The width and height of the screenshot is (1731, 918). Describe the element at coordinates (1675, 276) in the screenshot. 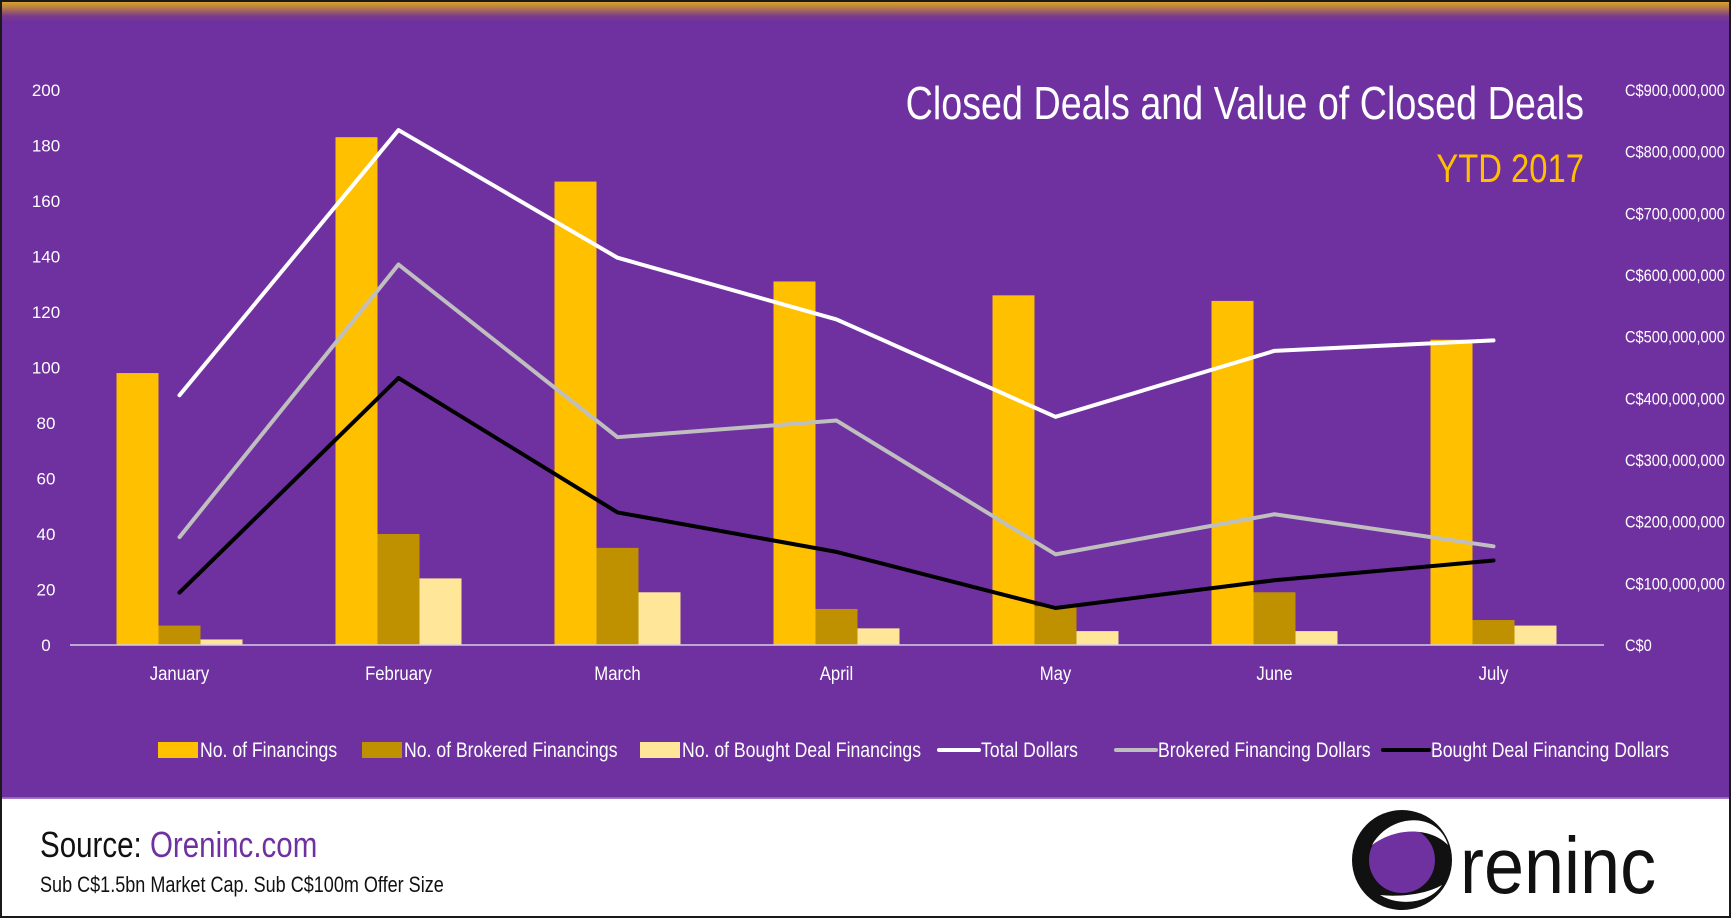

I see `right-axis-tick-label: C$600,000,000` at that location.